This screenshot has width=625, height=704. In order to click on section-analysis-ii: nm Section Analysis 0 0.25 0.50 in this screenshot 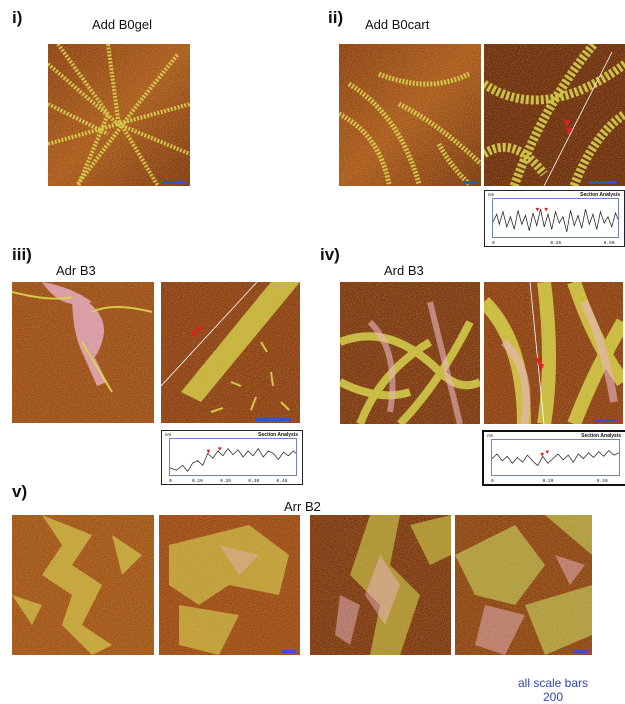, I will do `click(554, 218)`.